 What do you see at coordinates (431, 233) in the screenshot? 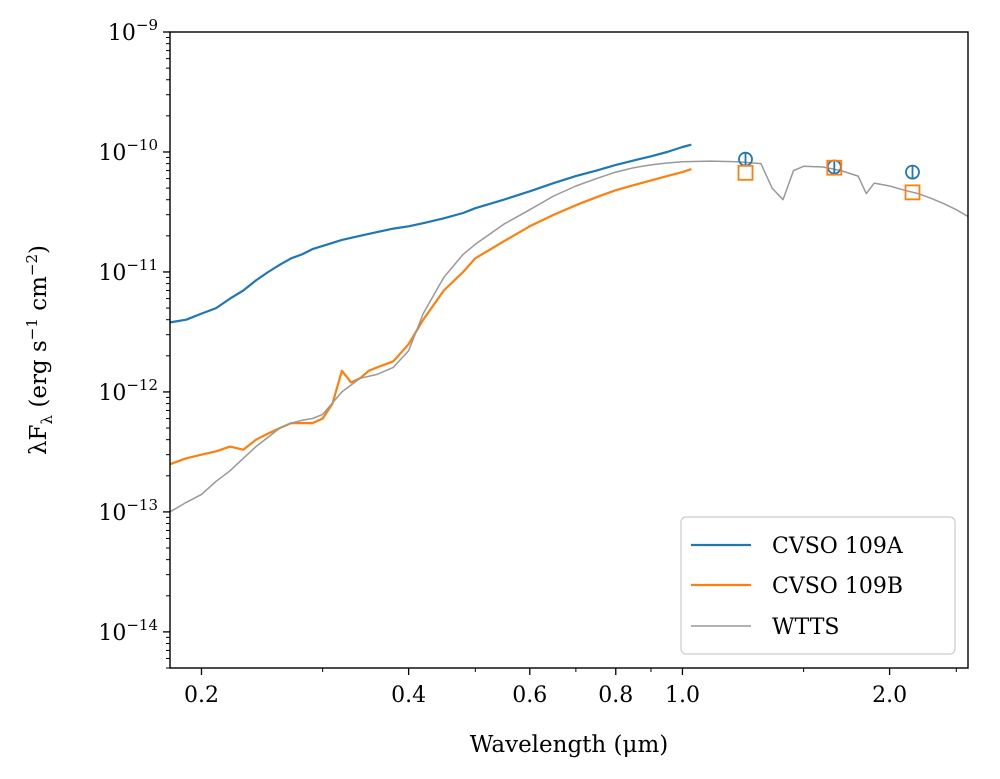
I see `series-line-cvso-109a` at bounding box center [431, 233].